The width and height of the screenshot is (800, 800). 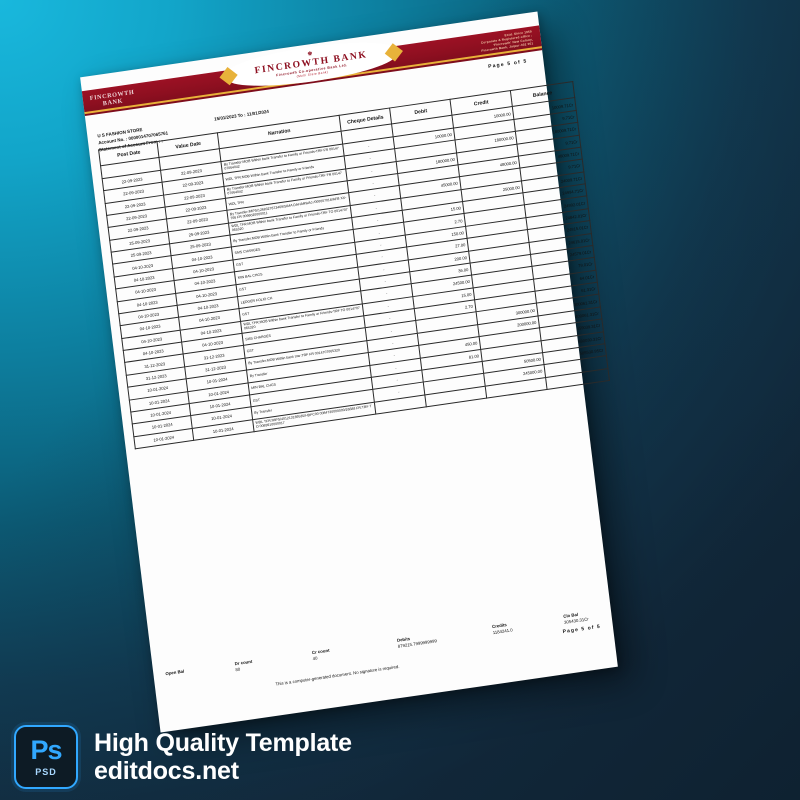 What do you see at coordinates (576, 618) in the screenshot?
I see `summary-clo-bal: Clo Bal 305430.31Cr` at bounding box center [576, 618].